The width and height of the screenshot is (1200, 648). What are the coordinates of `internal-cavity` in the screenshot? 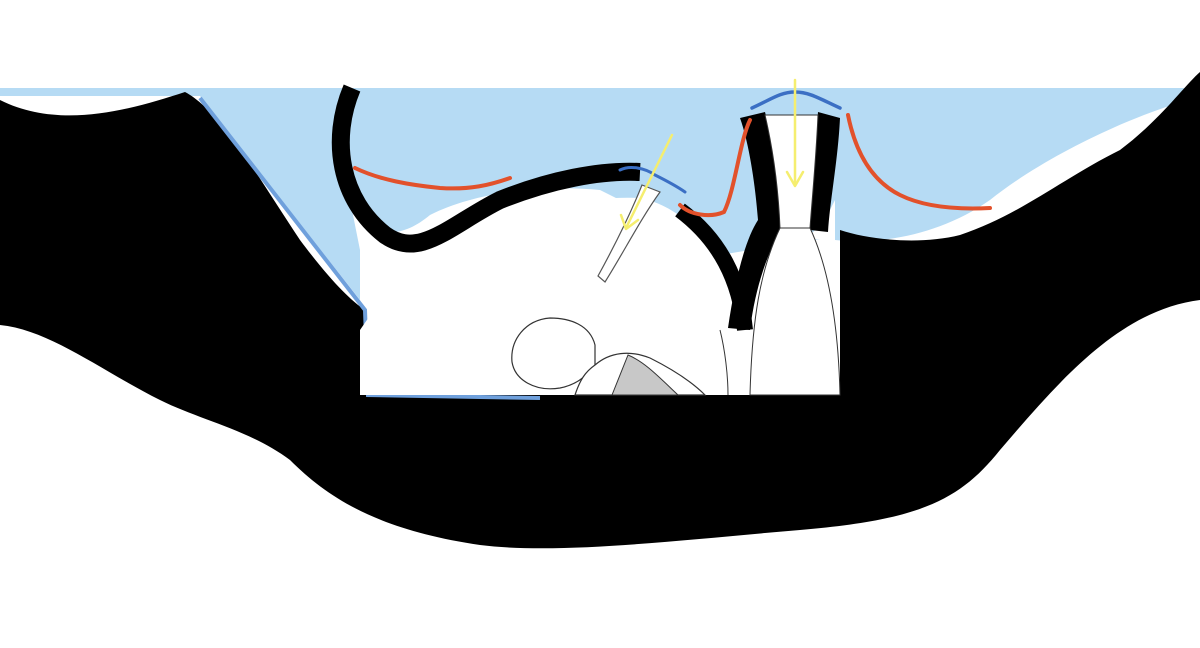 It's located at (552, 296).